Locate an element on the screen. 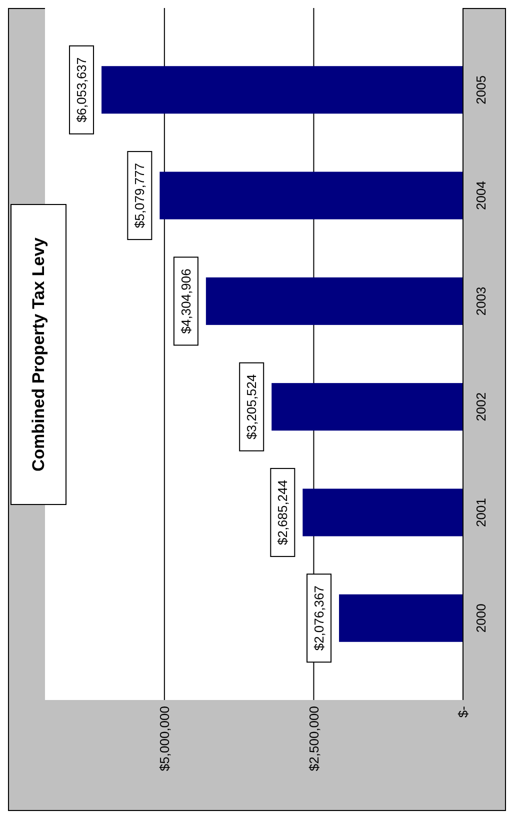 The width and height of the screenshot is (514, 819). y-tick-label: 2002 is located at coordinates (481, 407).